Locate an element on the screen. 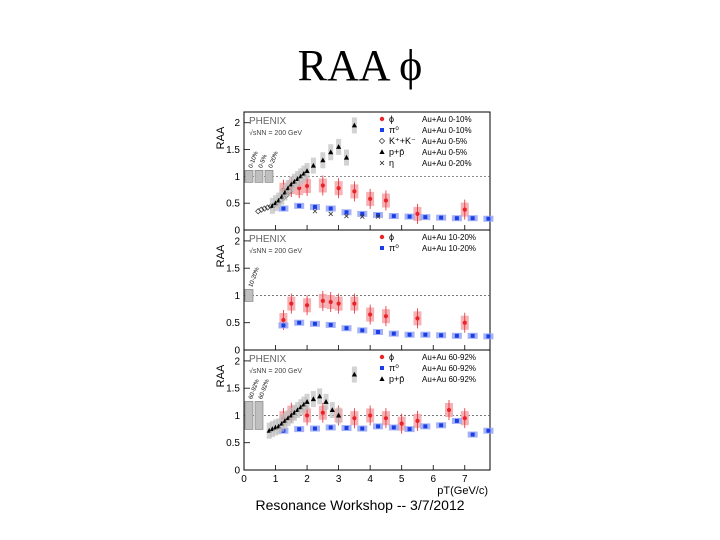  top-legend-label: η is located at coordinates (391, 163).